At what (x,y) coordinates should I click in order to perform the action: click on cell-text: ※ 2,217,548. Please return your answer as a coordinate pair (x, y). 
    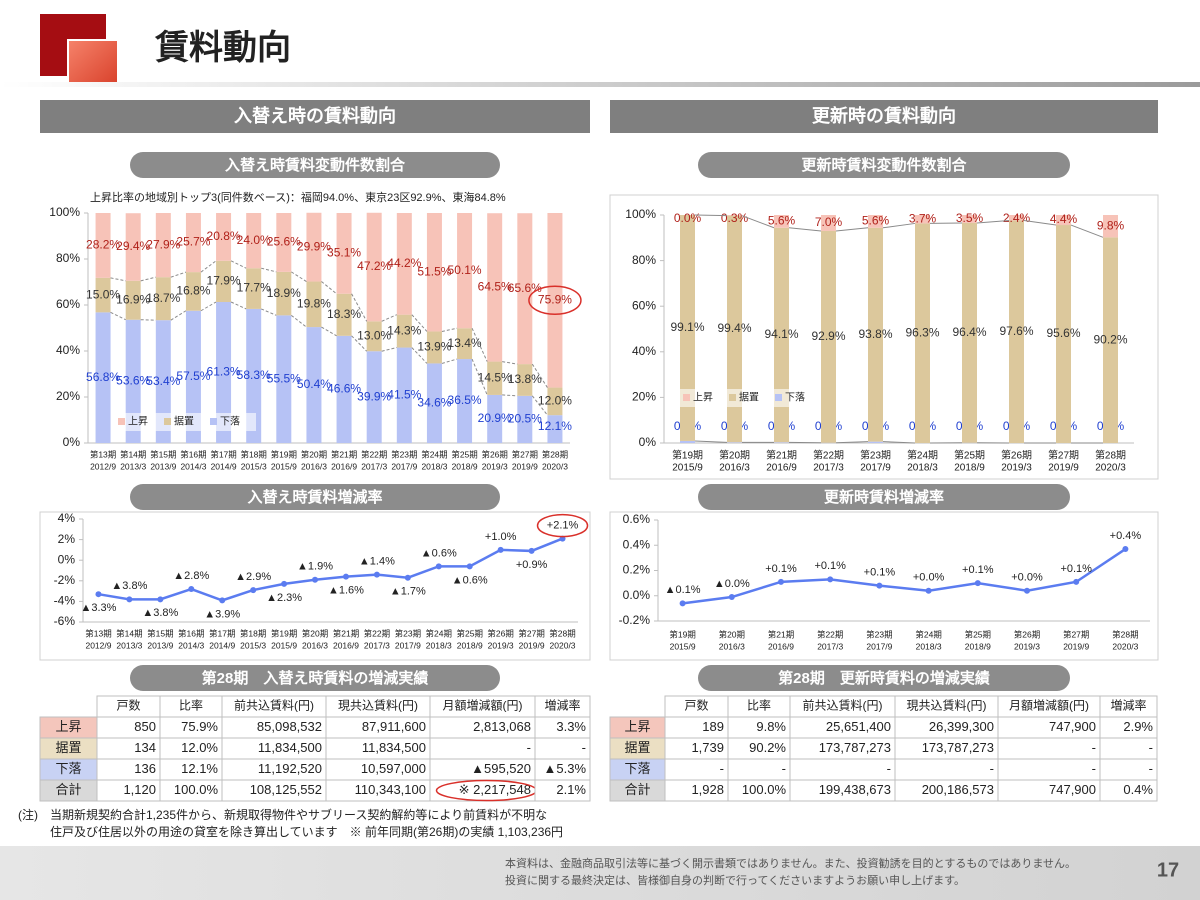
    Looking at the image, I should click on (495, 789).